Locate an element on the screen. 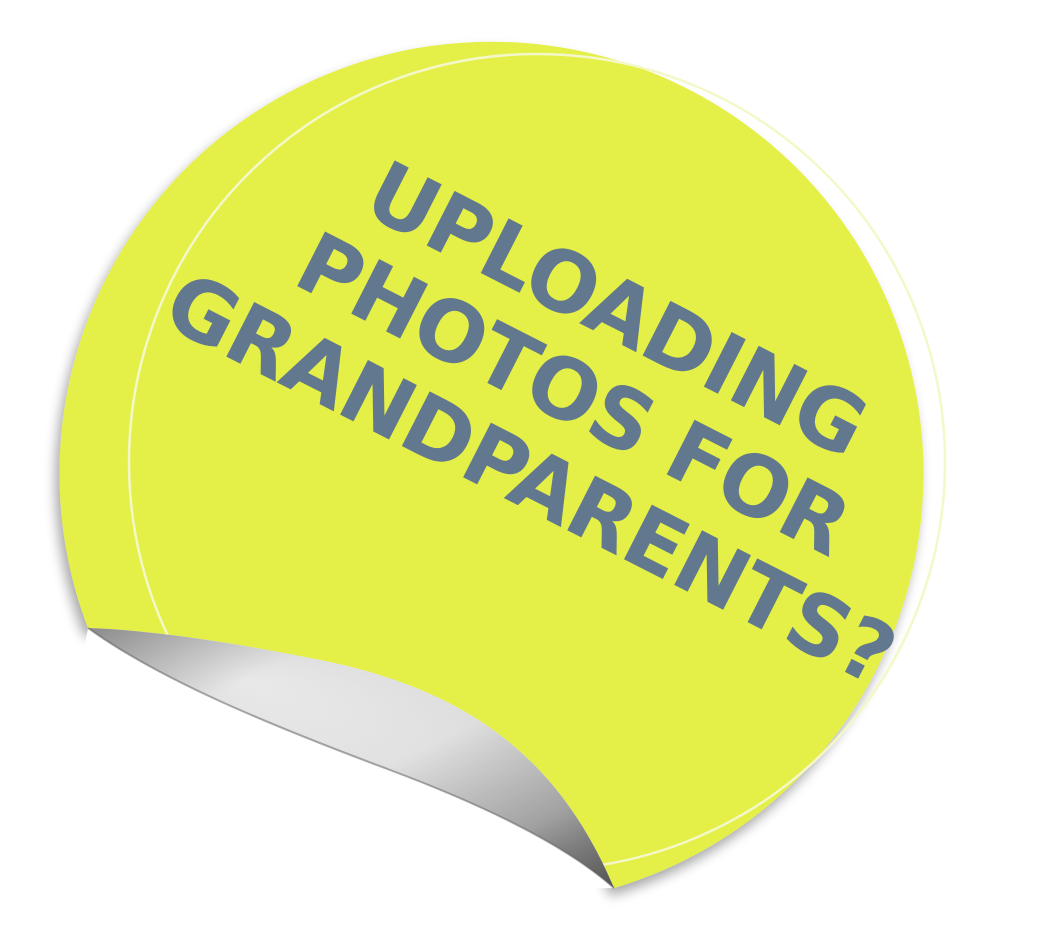  peeled-corner is located at coordinates (351, 758).